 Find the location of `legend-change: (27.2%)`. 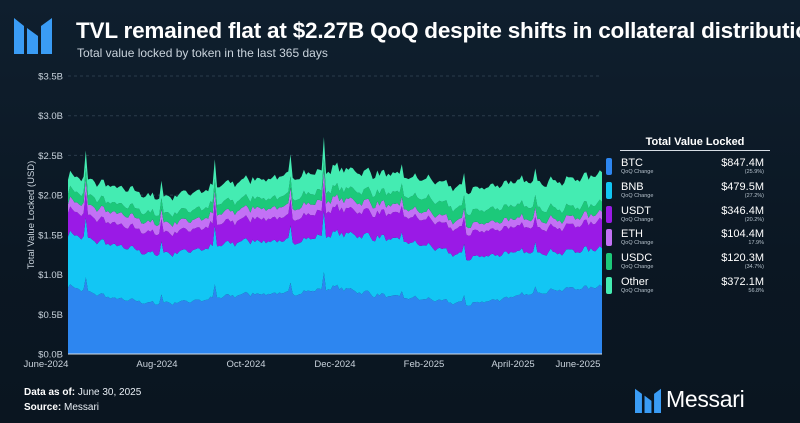

legend-change: (27.2%) is located at coordinates (754, 195).